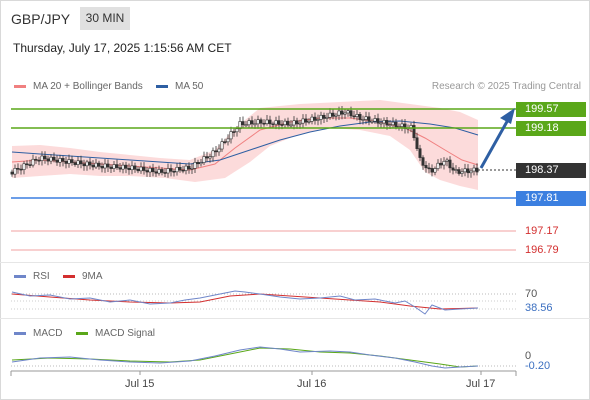 The image size is (590, 400). What do you see at coordinates (92, 276) in the screenshot?
I see `legend-rsi-ma-label: 9MA` at bounding box center [92, 276].